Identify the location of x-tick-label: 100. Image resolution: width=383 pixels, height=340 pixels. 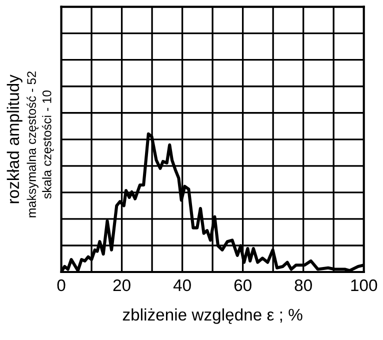
(364, 285).